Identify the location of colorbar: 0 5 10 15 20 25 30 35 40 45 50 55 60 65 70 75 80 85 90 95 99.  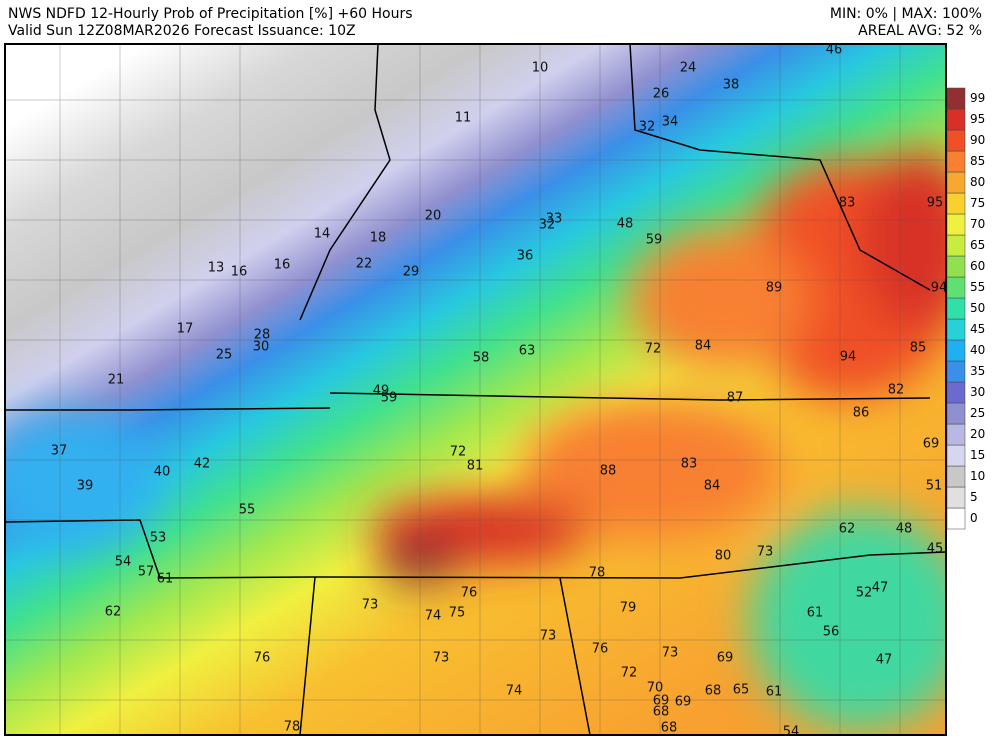
(965, 308).